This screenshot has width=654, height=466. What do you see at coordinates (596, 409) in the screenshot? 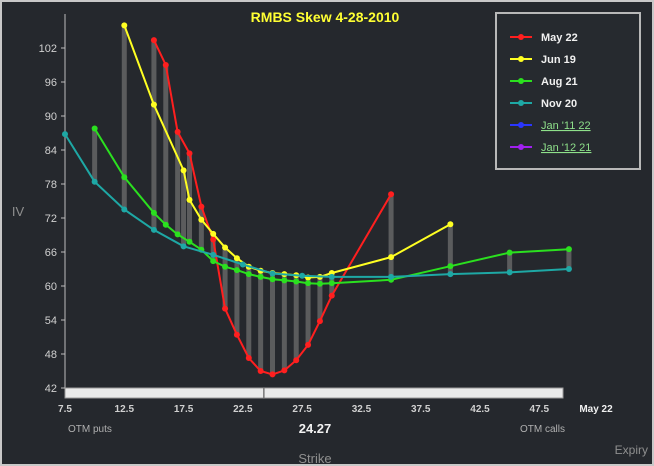
I see `expiry-selected-label: May 22` at bounding box center [596, 409].